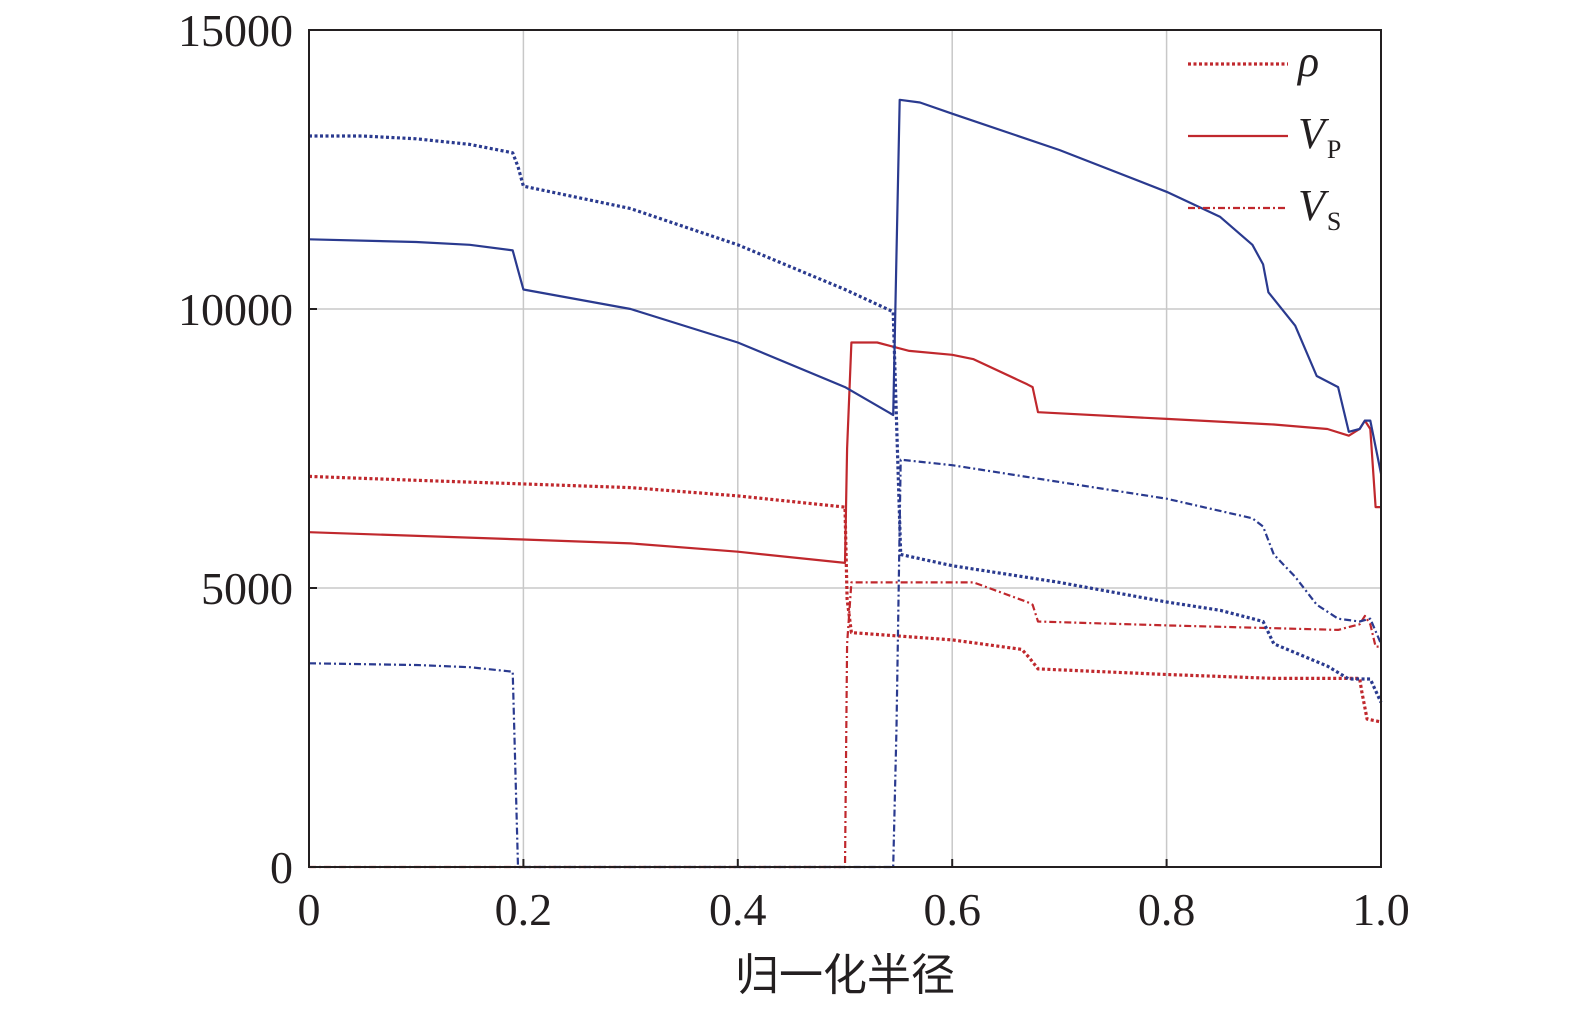 This screenshot has width=1575, height=1010. I want to click on x-tick-label: 0.4, so click(738, 909).